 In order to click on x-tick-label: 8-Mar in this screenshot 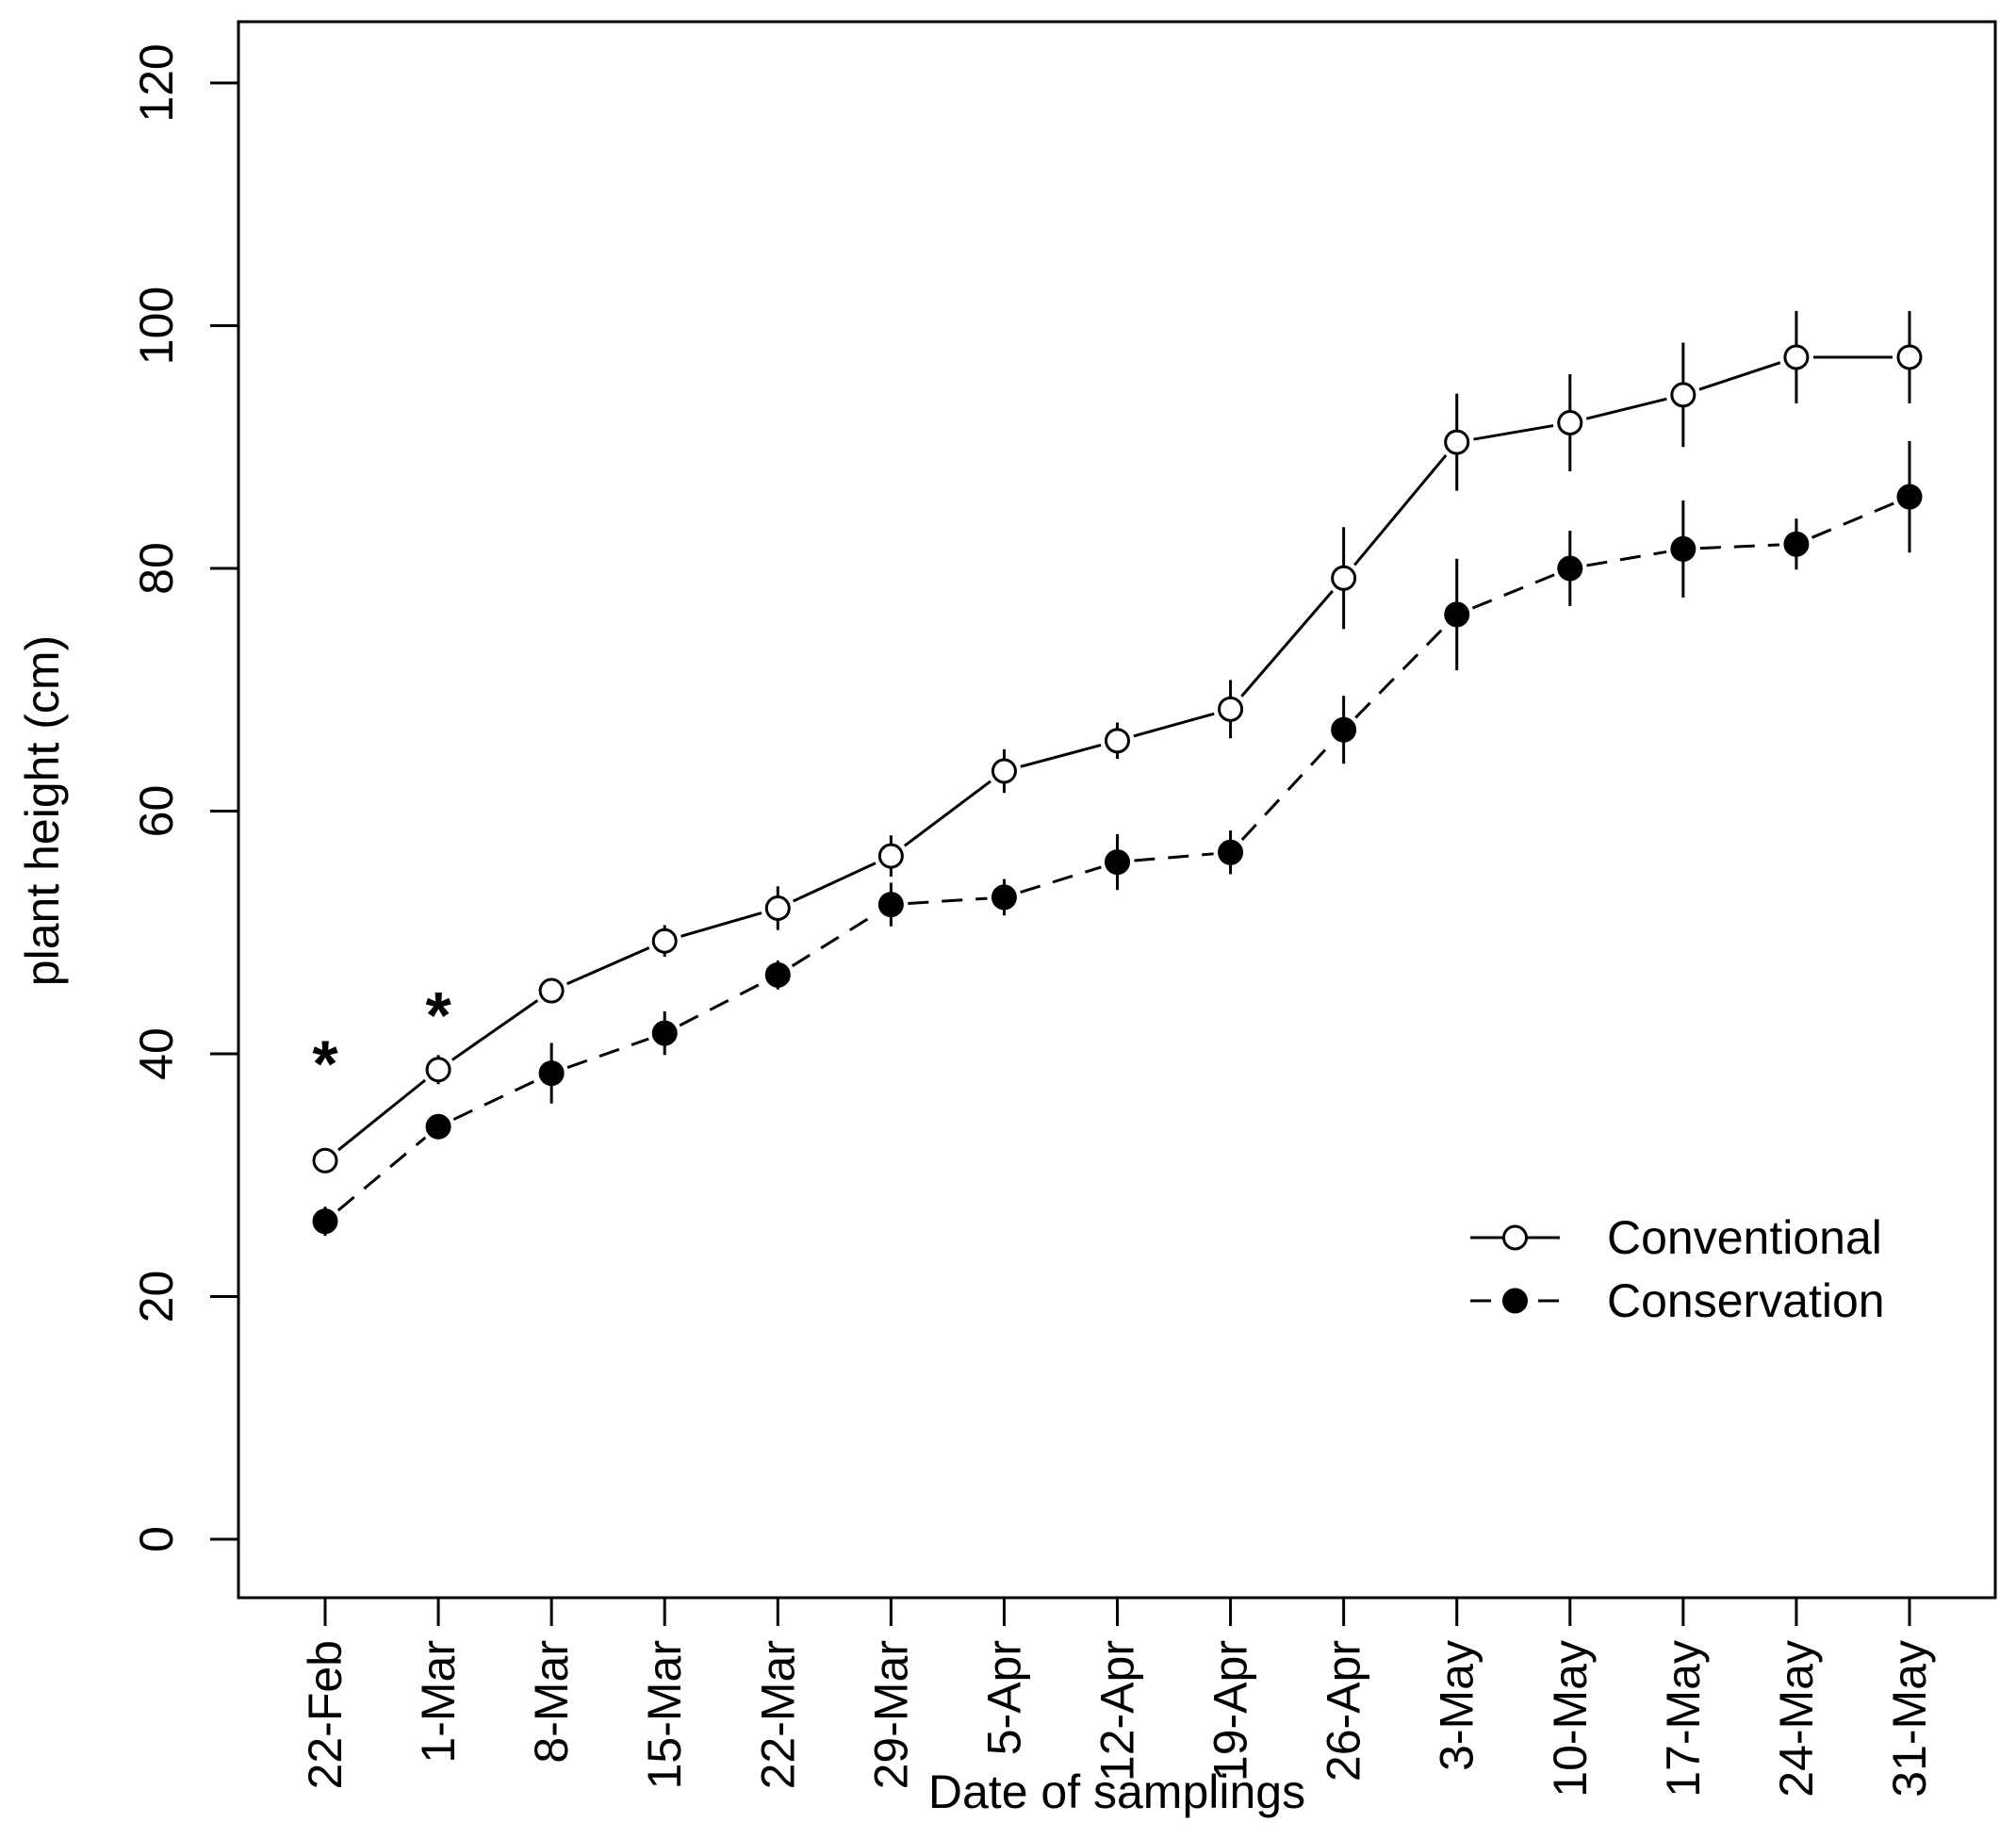, I will do `click(551, 1702)`.